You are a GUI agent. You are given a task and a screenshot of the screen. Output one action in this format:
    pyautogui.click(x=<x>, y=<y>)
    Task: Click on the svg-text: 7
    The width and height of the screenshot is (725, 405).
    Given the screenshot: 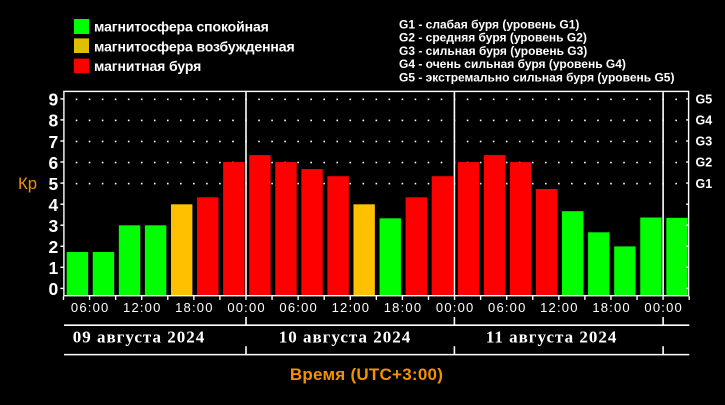 What is the action you would take?
    pyautogui.click(x=53, y=142)
    